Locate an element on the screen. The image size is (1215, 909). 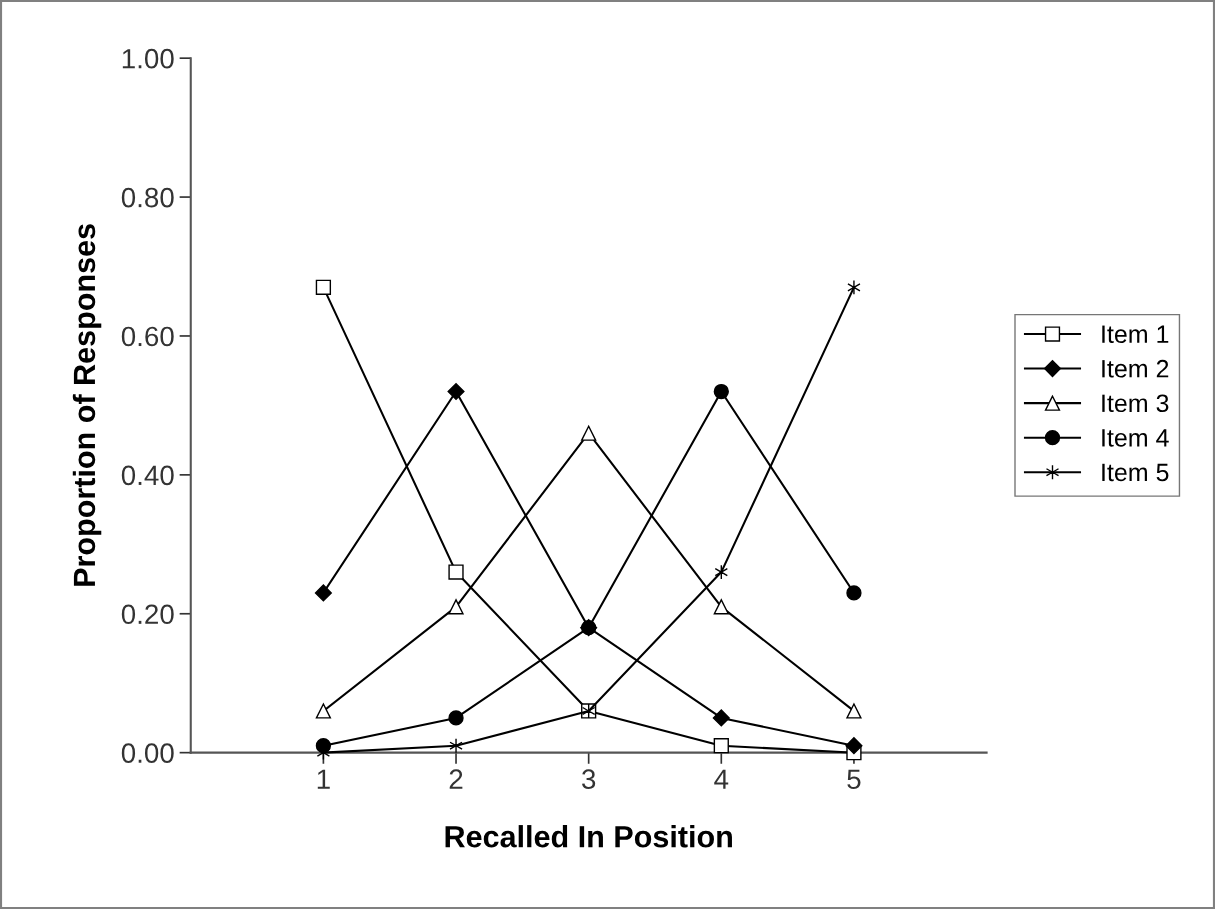
legend-label: Item 1 is located at coordinates (1135, 334).